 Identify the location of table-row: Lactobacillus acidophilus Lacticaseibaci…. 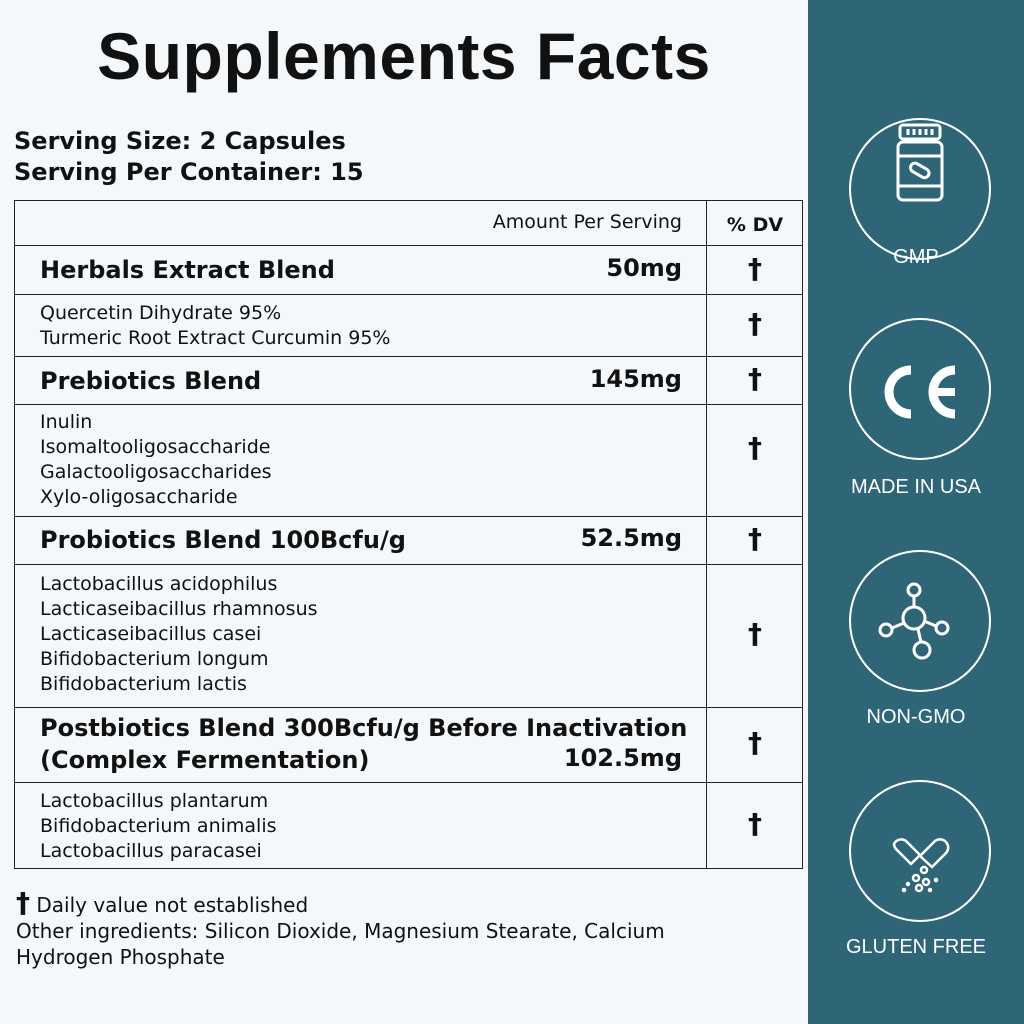
(408, 636).